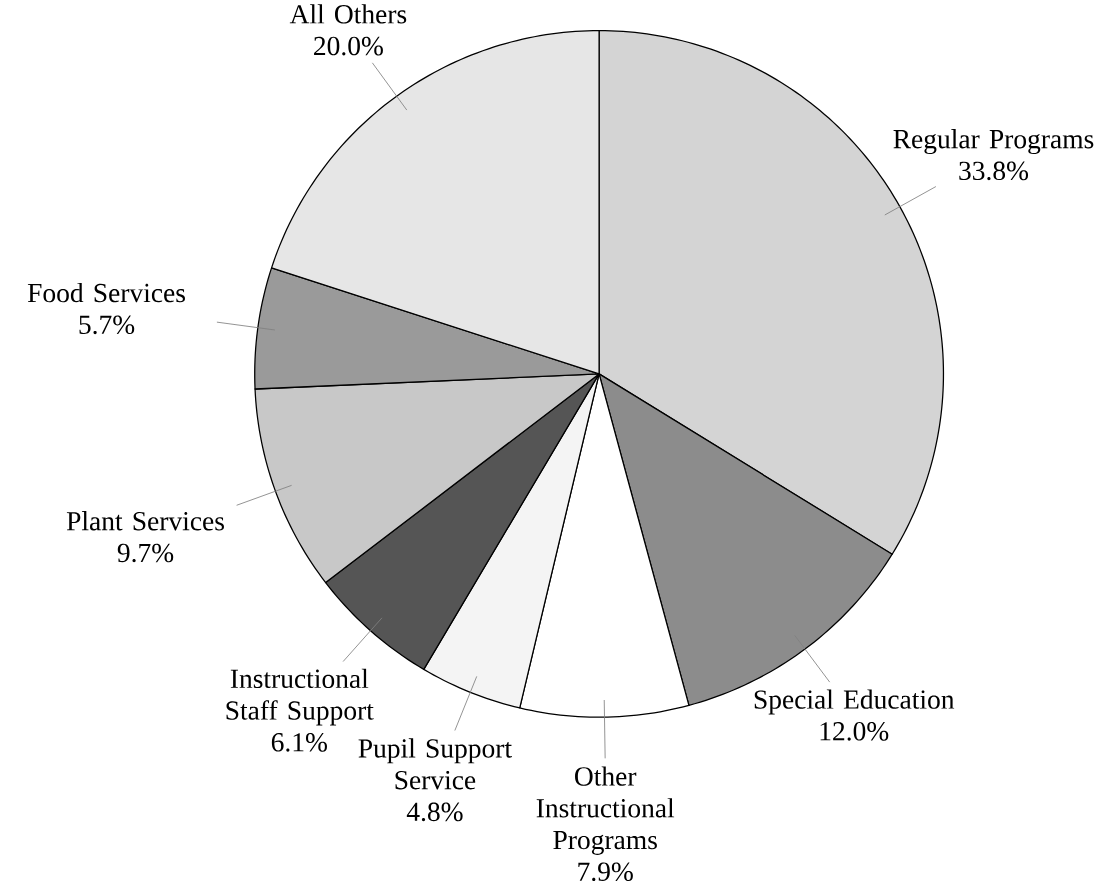 The width and height of the screenshot is (1100, 885). What do you see at coordinates (854, 702) in the screenshot?
I see `slice-label: Special Education` at bounding box center [854, 702].